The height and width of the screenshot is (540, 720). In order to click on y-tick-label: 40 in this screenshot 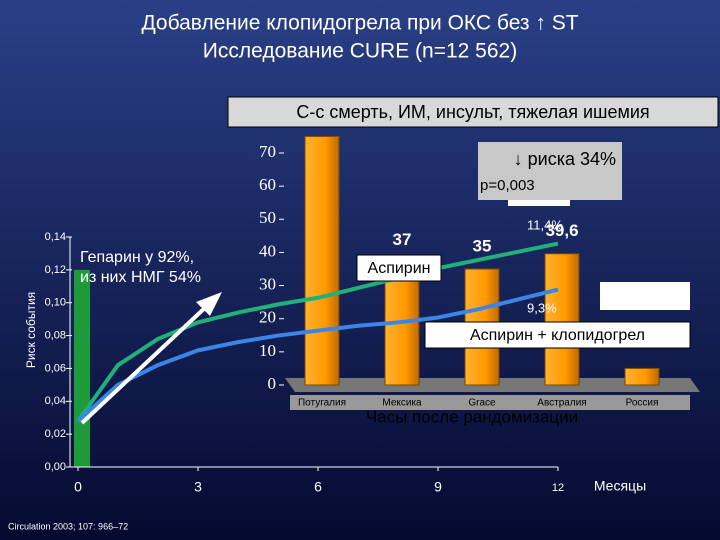, I will do `click(267, 250)`.